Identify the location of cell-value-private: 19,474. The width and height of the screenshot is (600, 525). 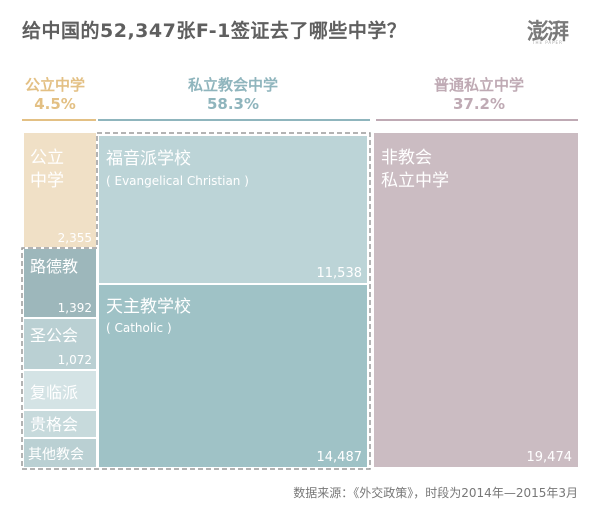
(550, 457).